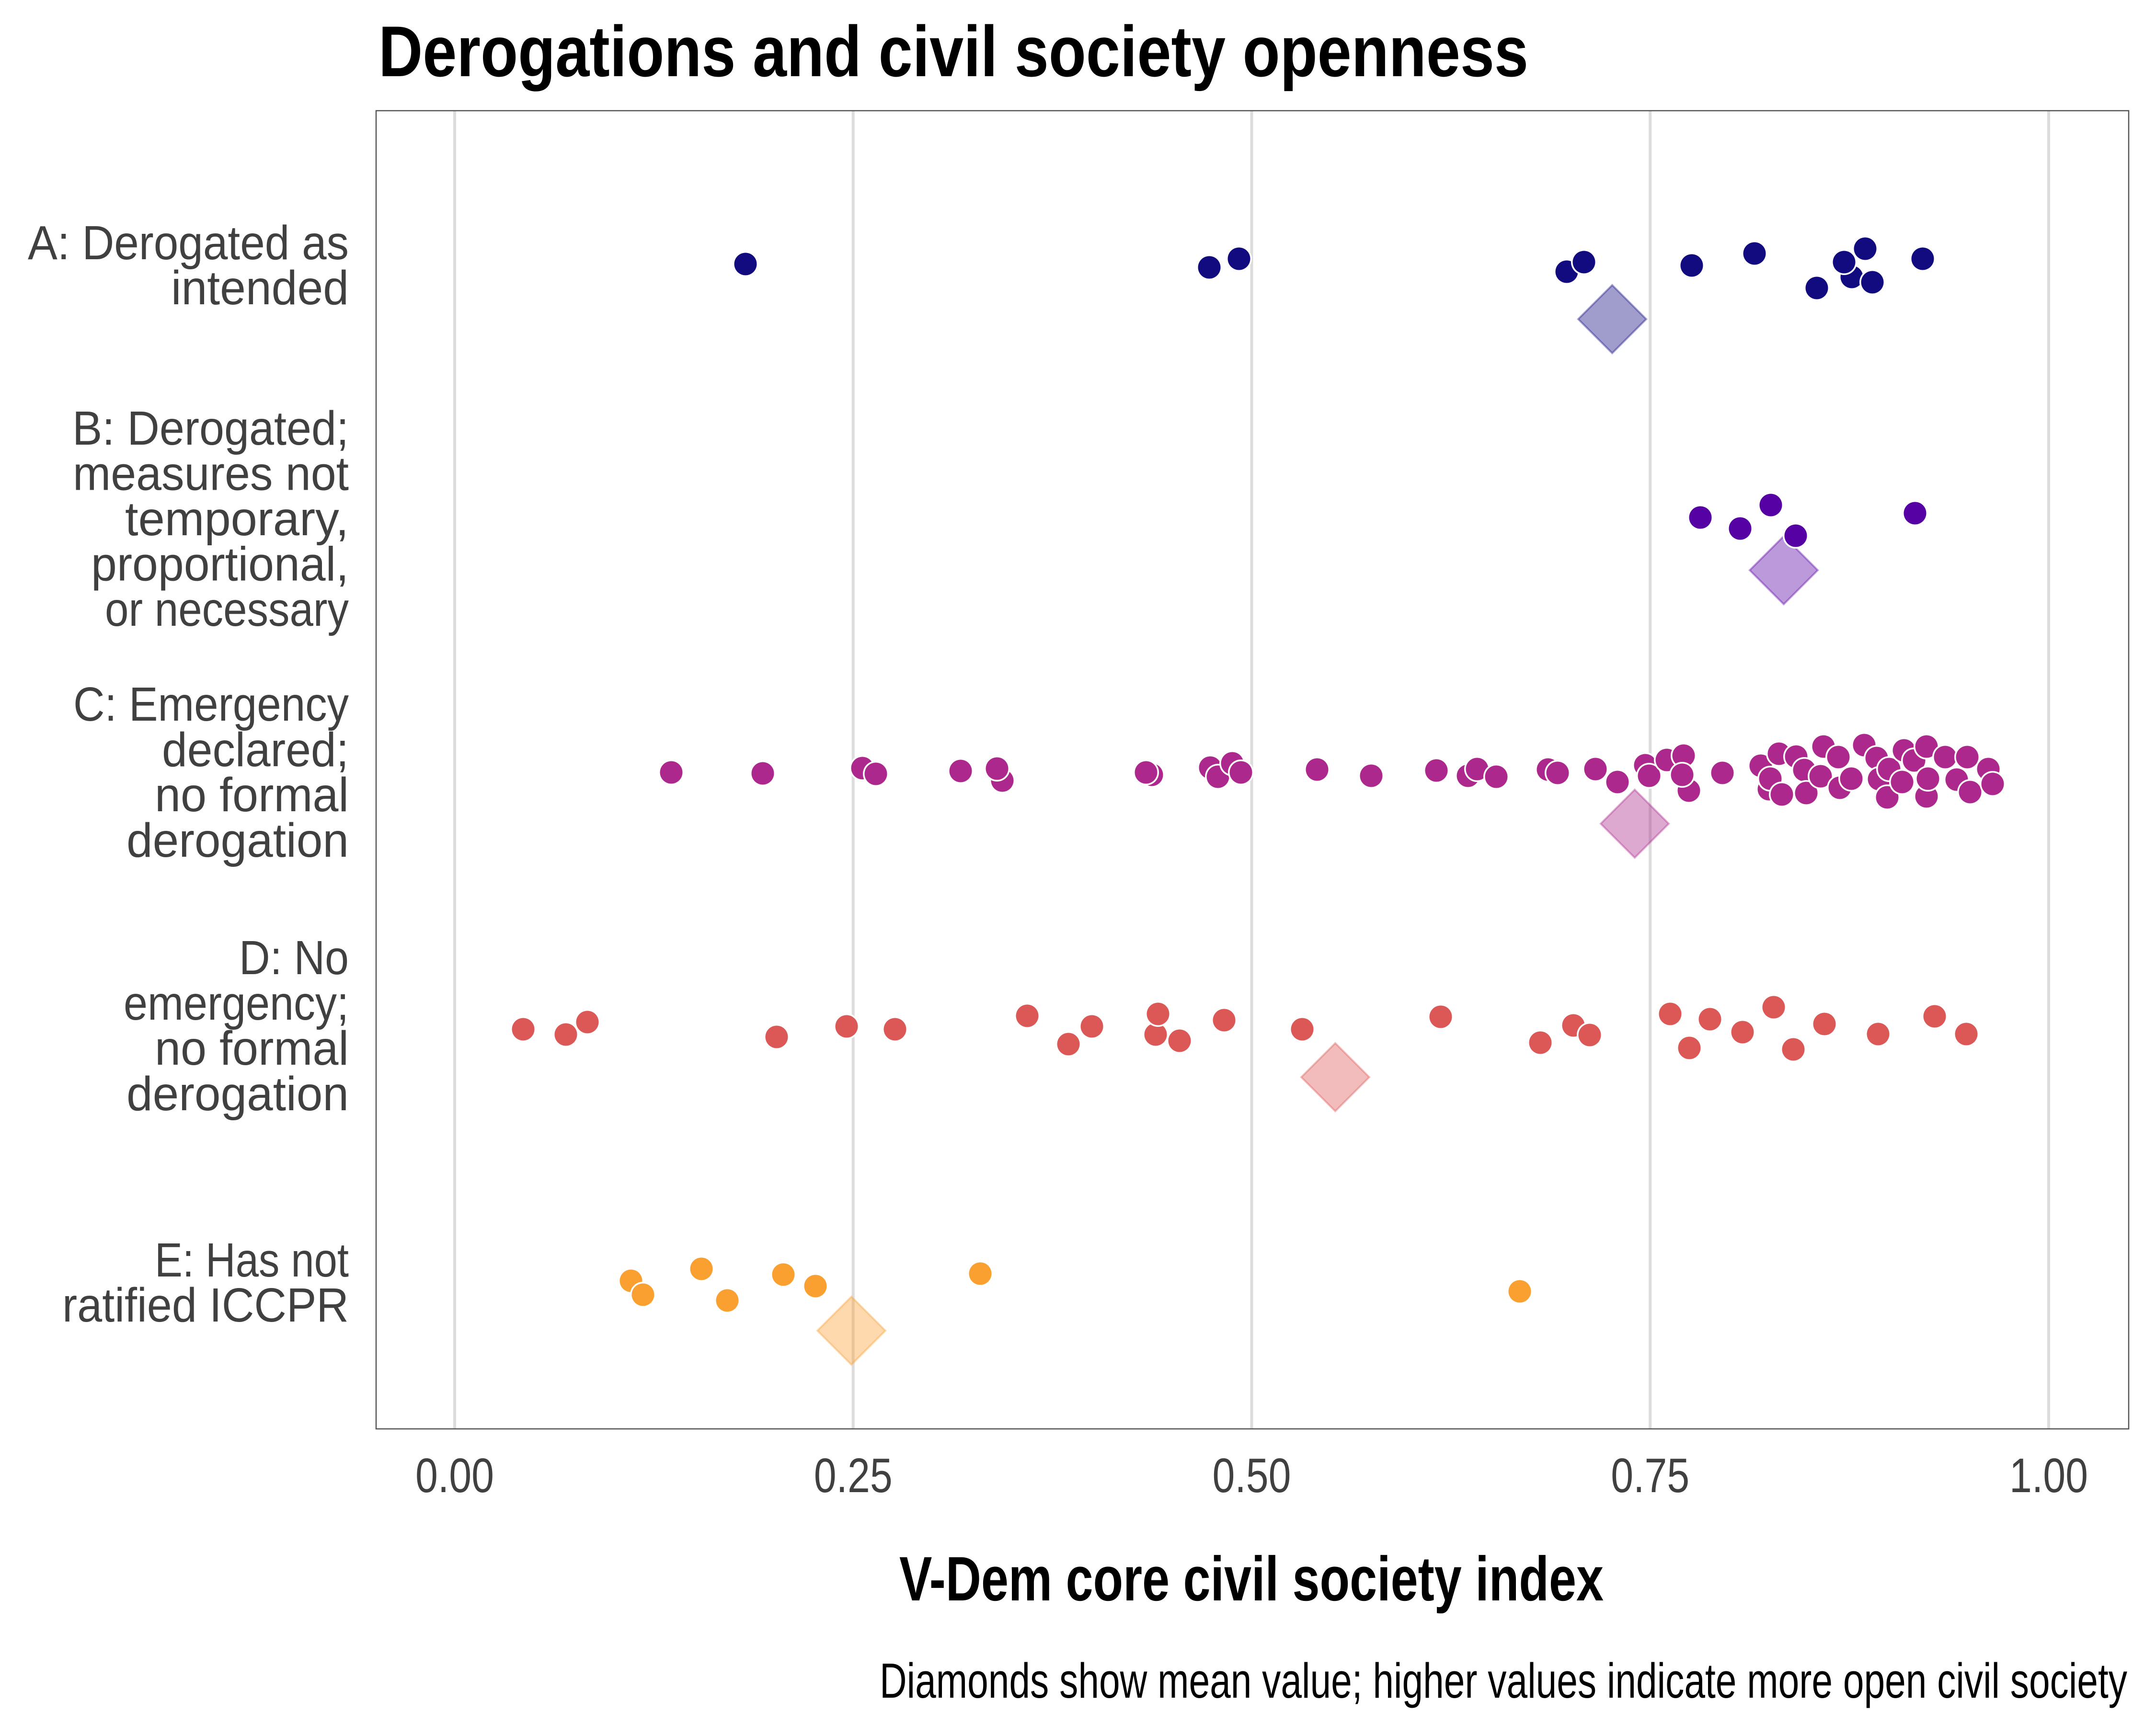 This screenshot has height=1725, width=2156. What do you see at coordinates (853, 1476) in the screenshot?
I see `svg-text: 0.25` at bounding box center [853, 1476].